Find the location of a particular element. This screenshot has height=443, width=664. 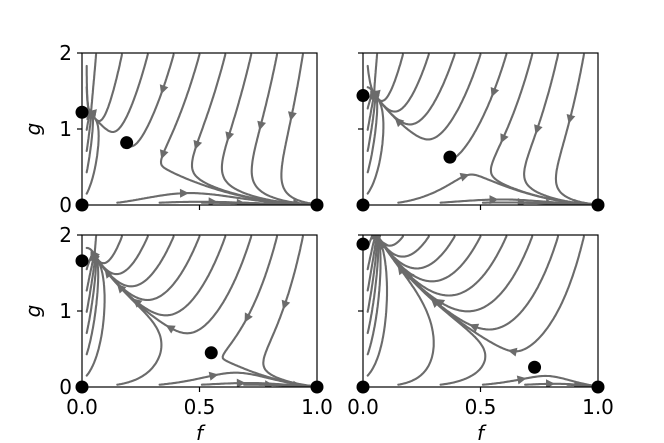

panel-top-right is located at coordinates (480, 132).